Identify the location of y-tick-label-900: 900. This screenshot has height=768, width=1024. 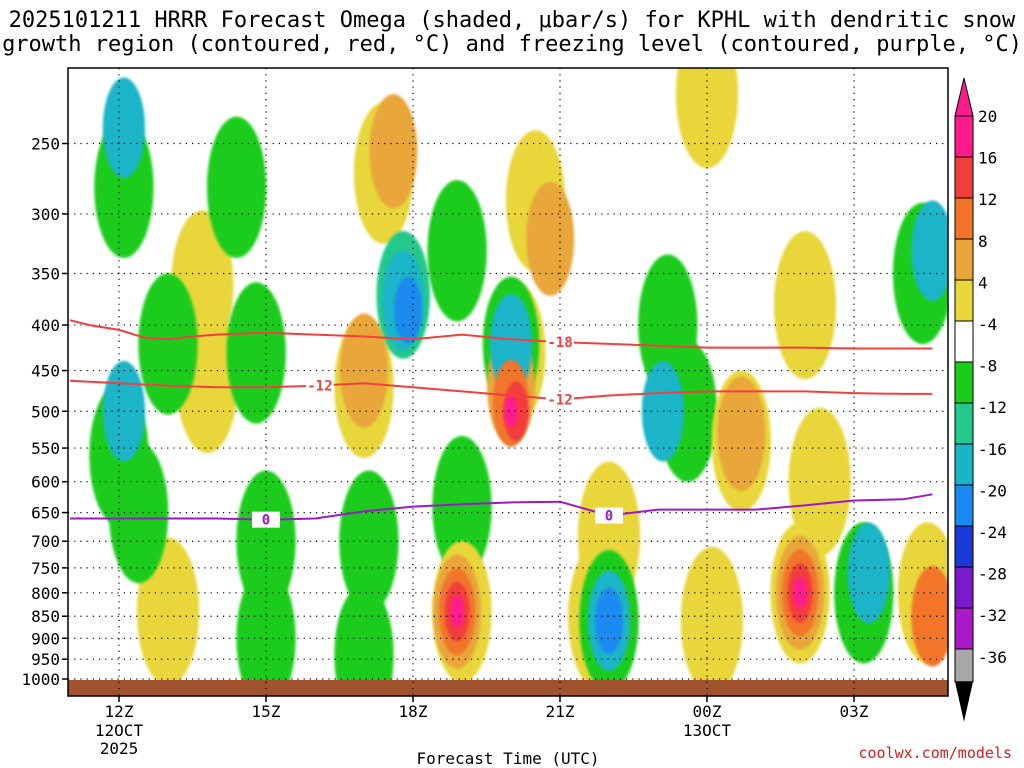
(45, 638).